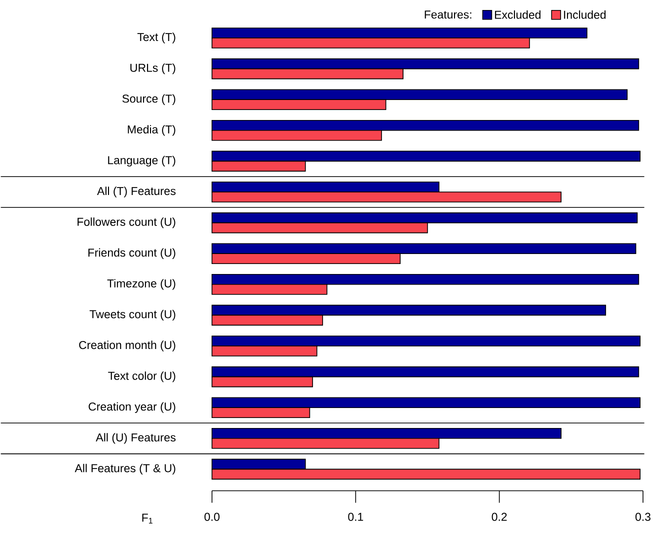 The height and width of the screenshot is (536, 660). Describe the element at coordinates (136, 438) in the screenshot. I see `y-tick-label: All (U) Features` at that location.